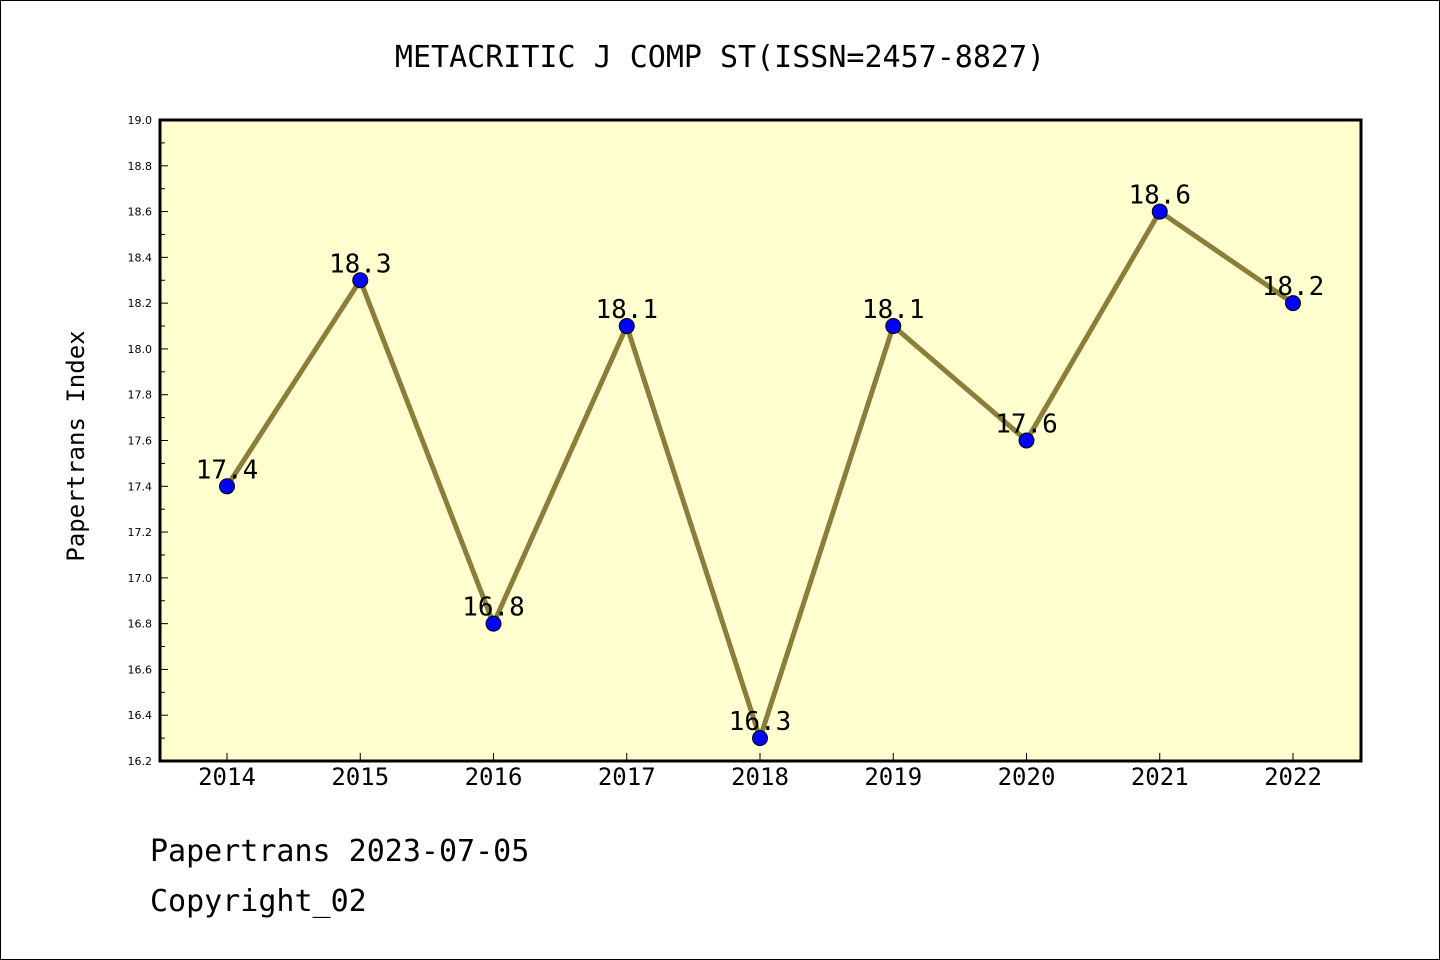  What do you see at coordinates (227, 470) in the screenshot?
I see `data-label: 17.4` at bounding box center [227, 470].